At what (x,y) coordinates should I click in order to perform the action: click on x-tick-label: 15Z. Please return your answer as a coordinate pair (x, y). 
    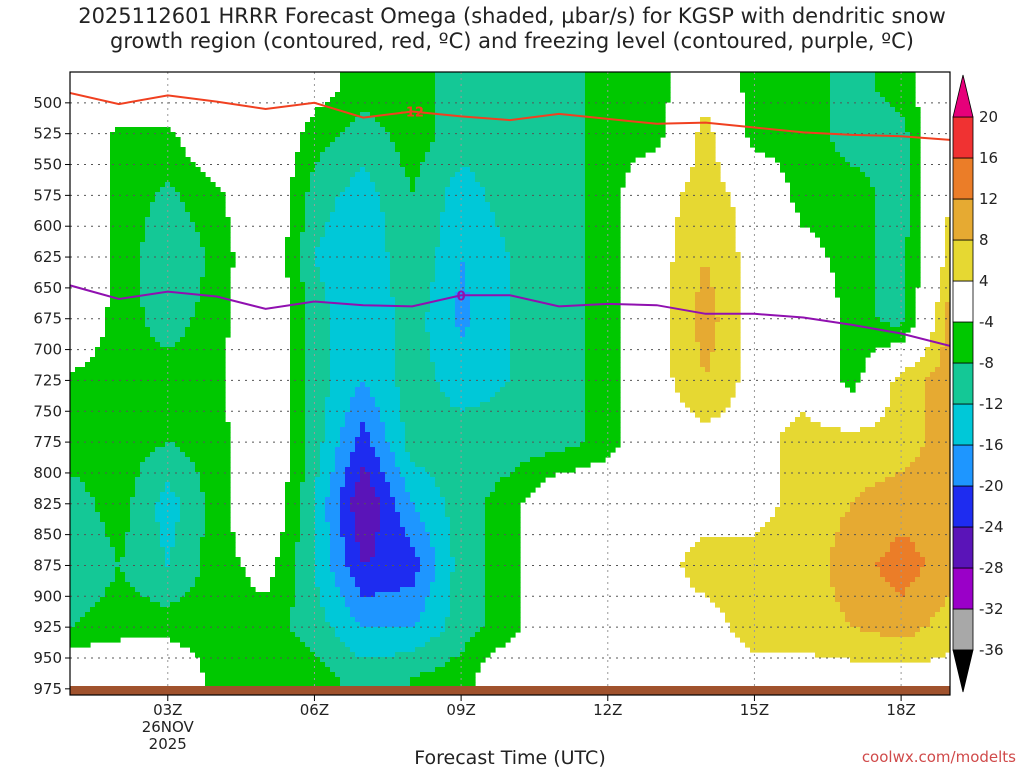
    Looking at the image, I should click on (754, 710).